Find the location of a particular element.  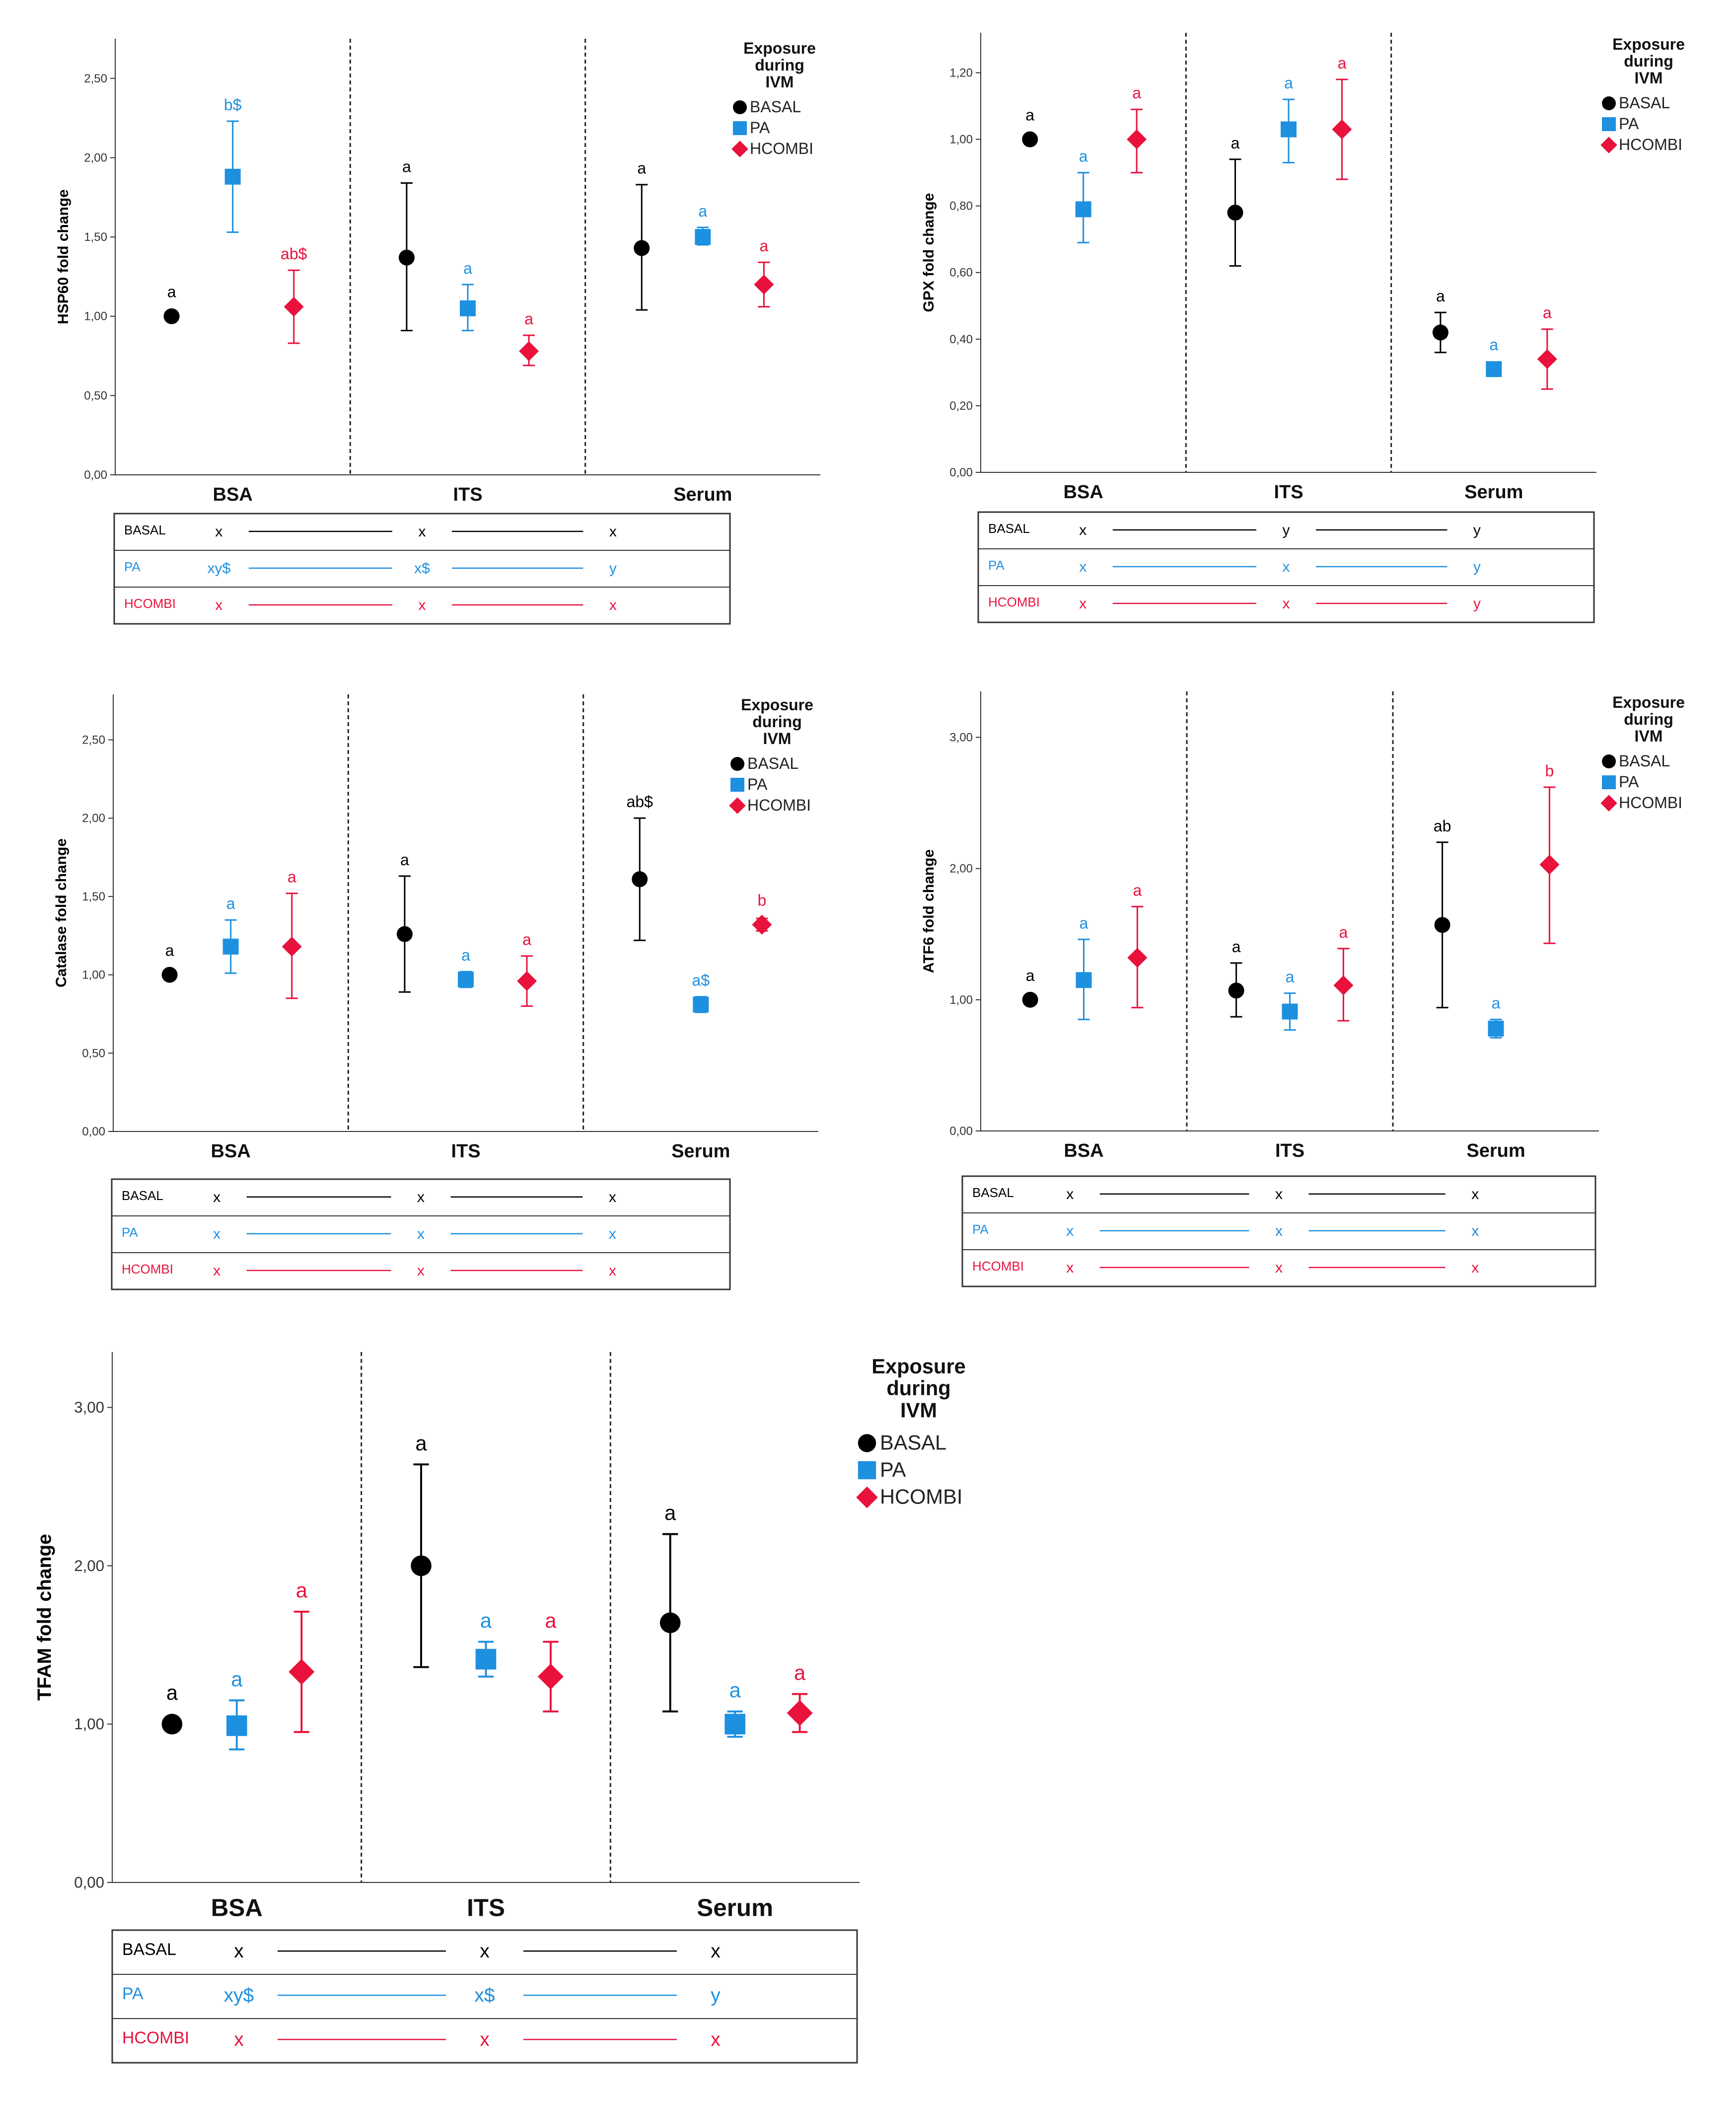

legend-entry-label: HCOMBI is located at coordinates (779, 805).